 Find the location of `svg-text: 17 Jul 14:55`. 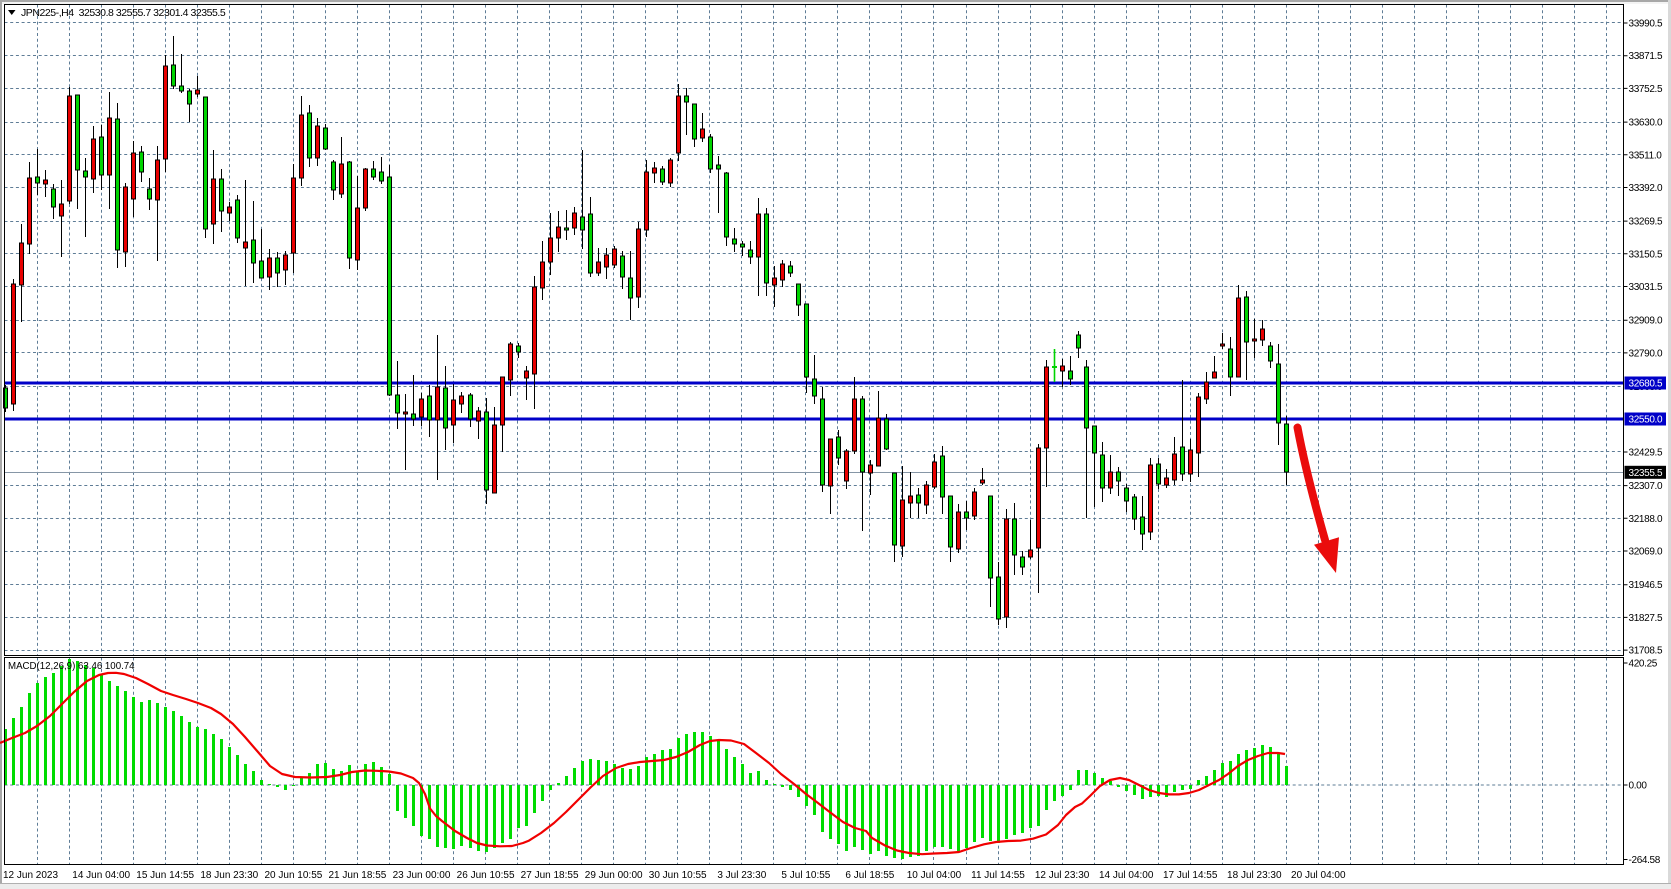

svg-text: 17 Jul 14:55 is located at coordinates (1190, 875).